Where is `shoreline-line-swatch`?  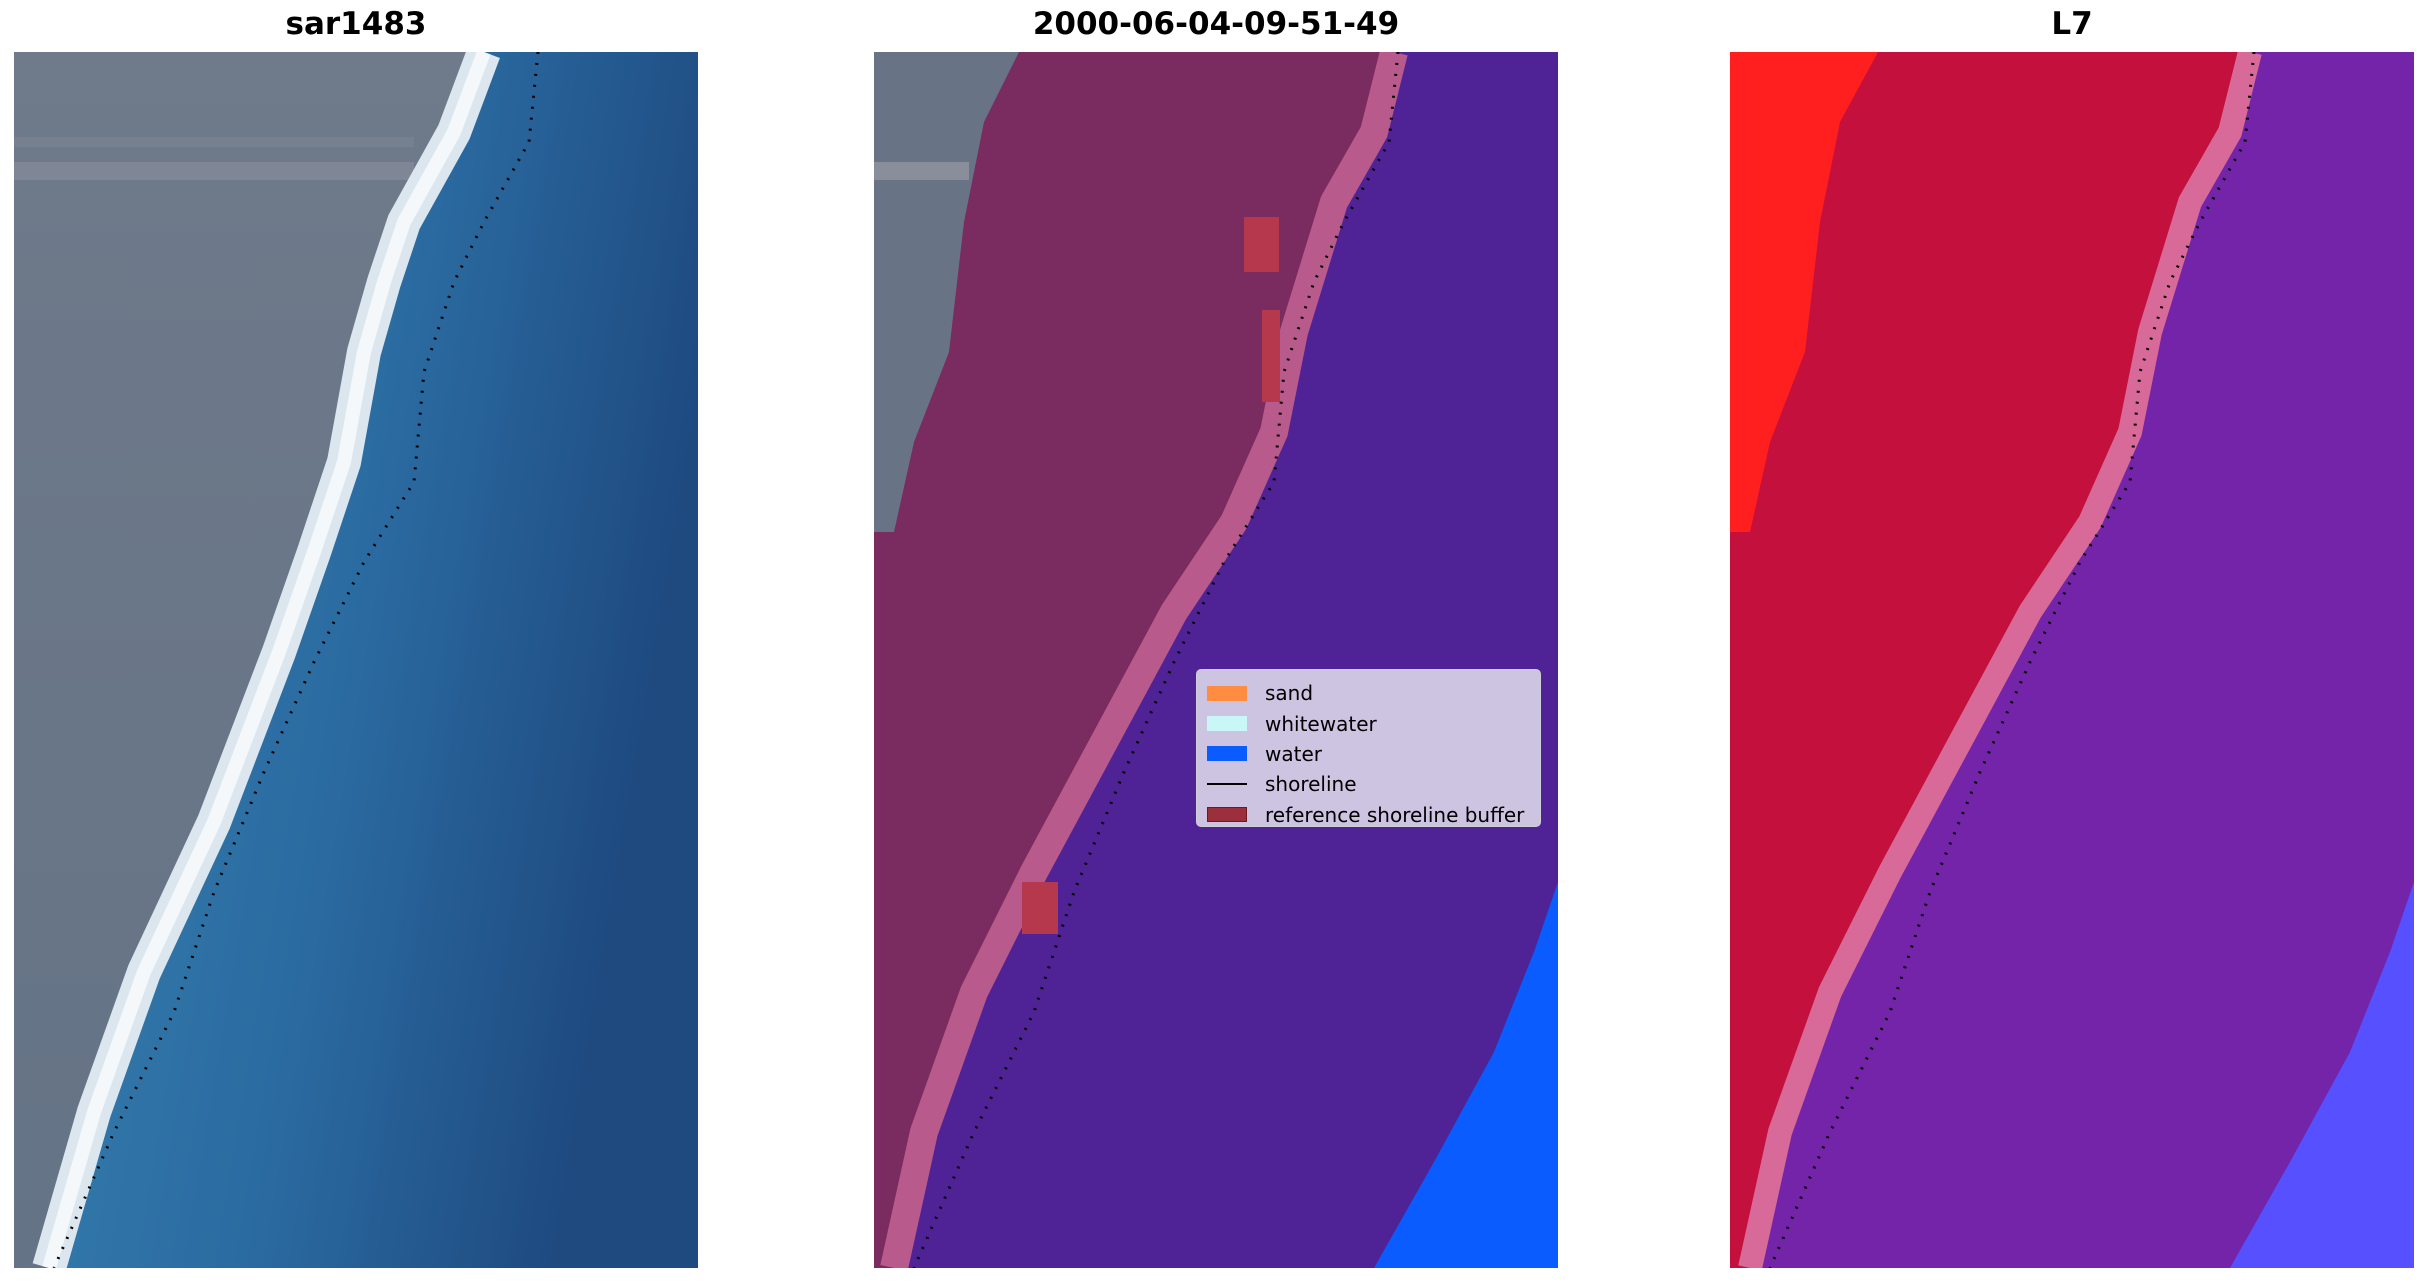 shoreline-line-swatch is located at coordinates (1227, 784).